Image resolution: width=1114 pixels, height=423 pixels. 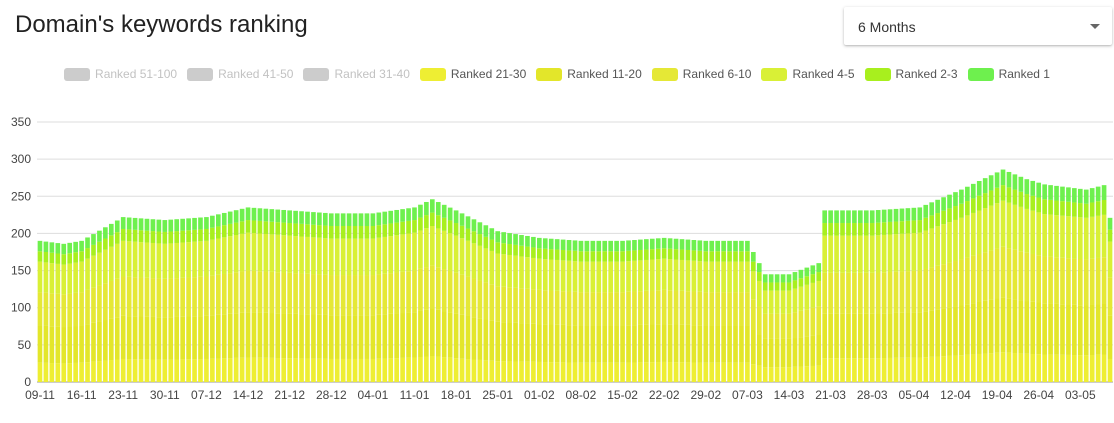 What do you see at coordinates (240, 74) in the screenshot?
I see `legend-item-ranked-41-50: Ranked 41-50` at bounding box center [240, 74].